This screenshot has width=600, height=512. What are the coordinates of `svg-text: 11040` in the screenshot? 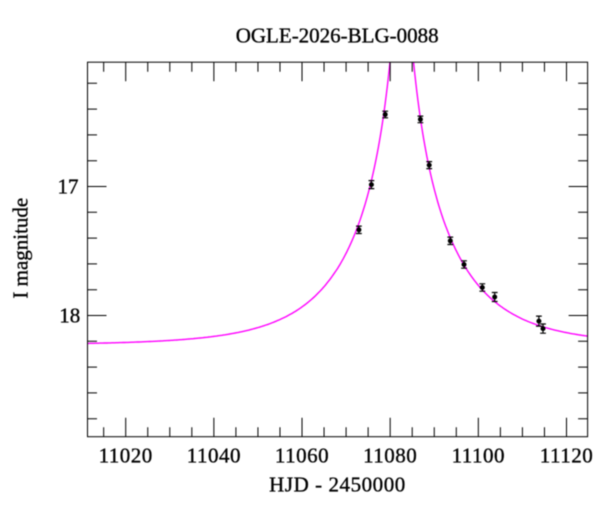 It's located at (214, 456).